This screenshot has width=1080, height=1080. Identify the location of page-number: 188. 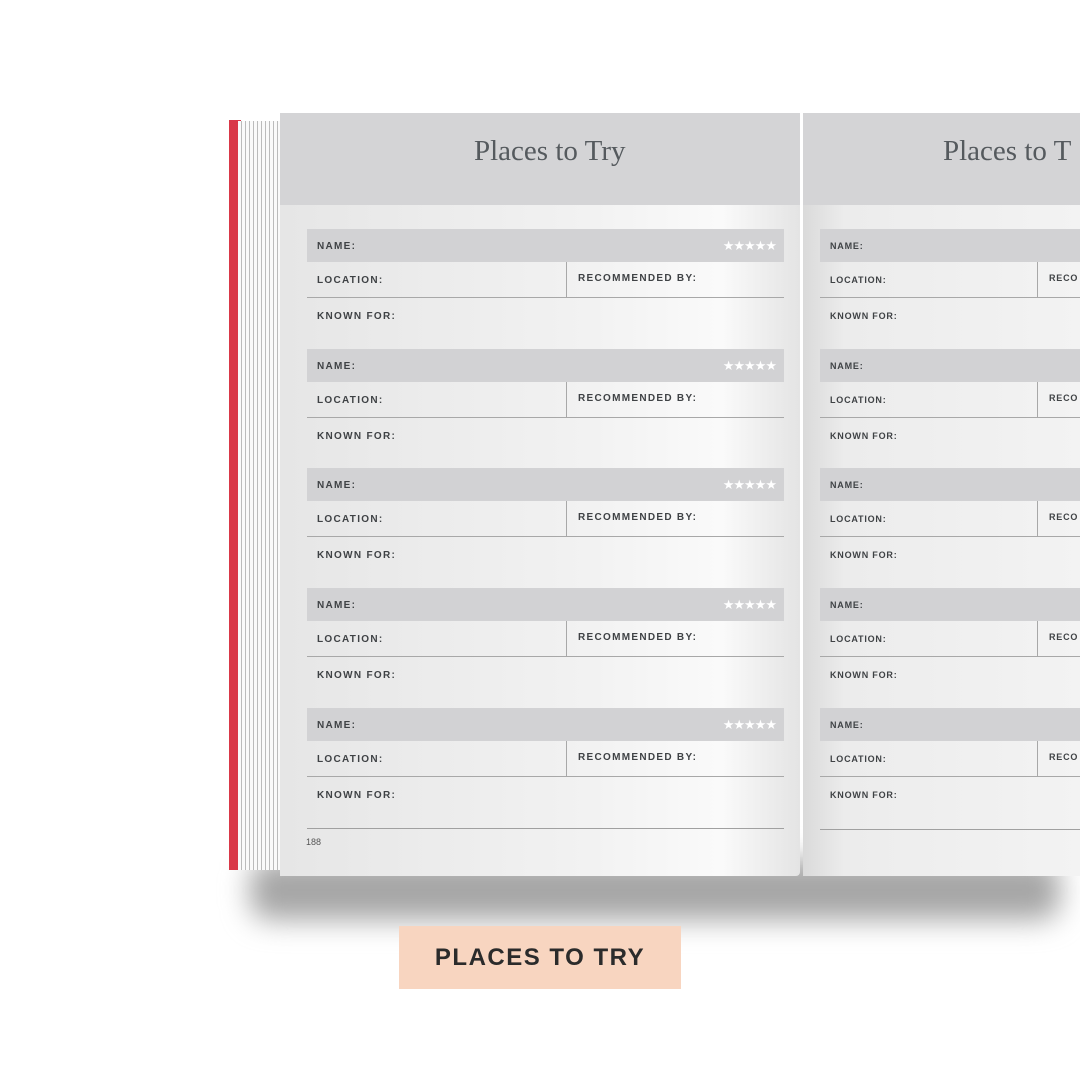
(314, 842).